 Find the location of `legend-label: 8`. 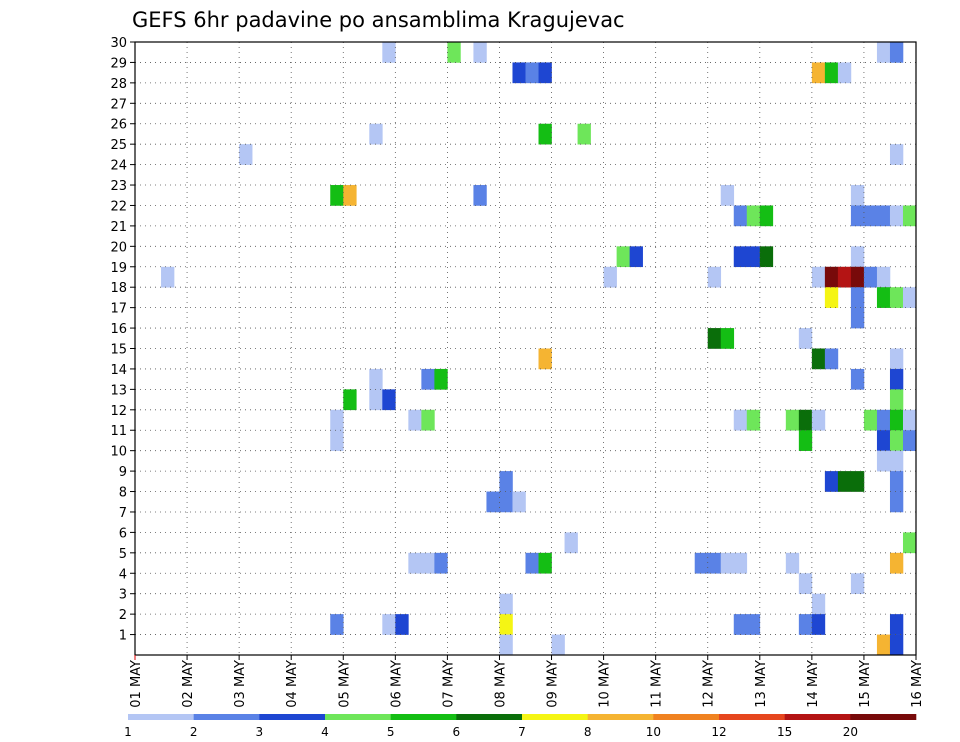

legend-label: 8 is located at coordinates (588, 732).